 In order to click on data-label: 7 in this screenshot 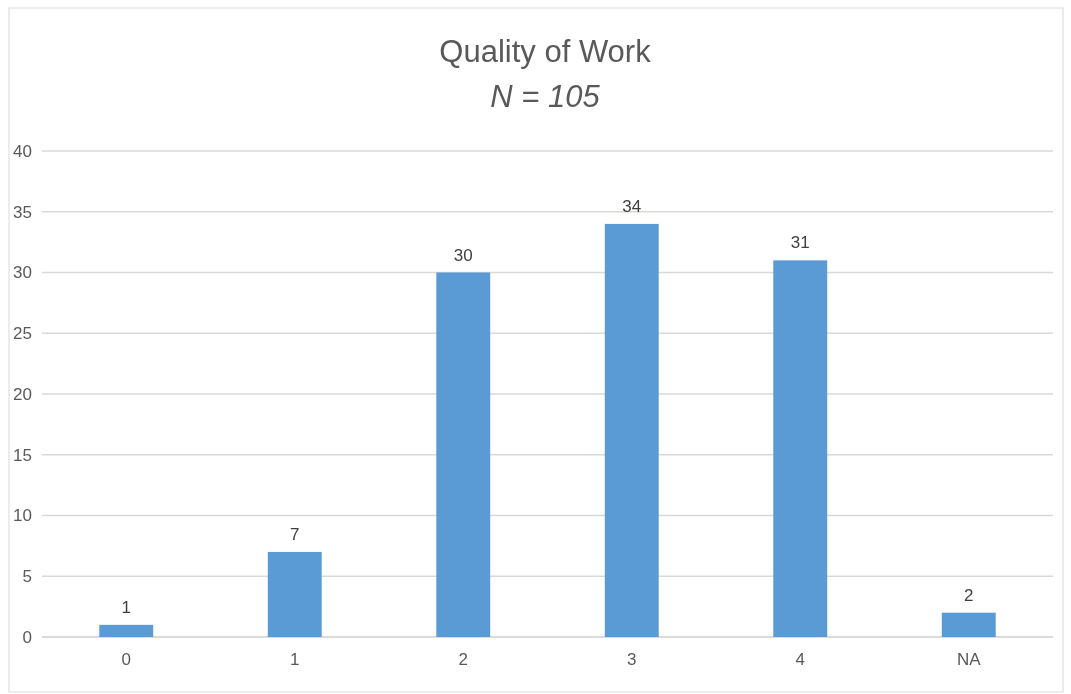, I will do `click(295, 534)`.